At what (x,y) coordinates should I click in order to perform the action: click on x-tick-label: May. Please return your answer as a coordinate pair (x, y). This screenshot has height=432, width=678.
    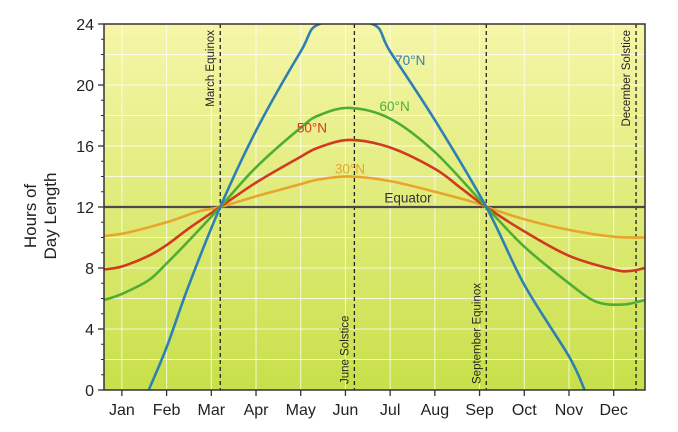
    Looking at the image, I should click on (301, 410).